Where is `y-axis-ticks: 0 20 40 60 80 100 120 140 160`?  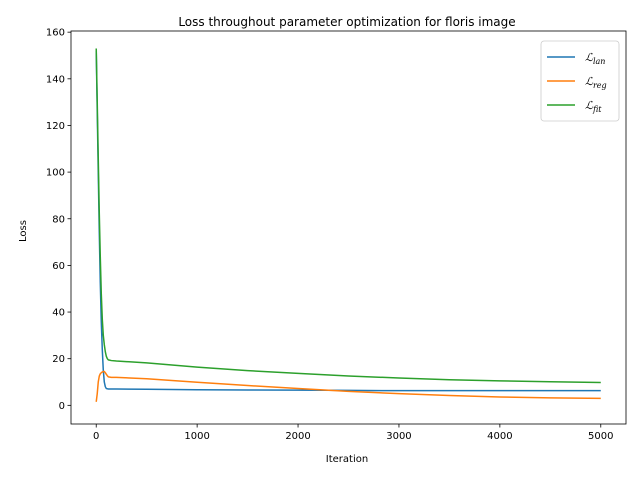 y-axis-ticks: 0 20 40 60 80 100 120 140 160 is located at coordinates (58, 220).